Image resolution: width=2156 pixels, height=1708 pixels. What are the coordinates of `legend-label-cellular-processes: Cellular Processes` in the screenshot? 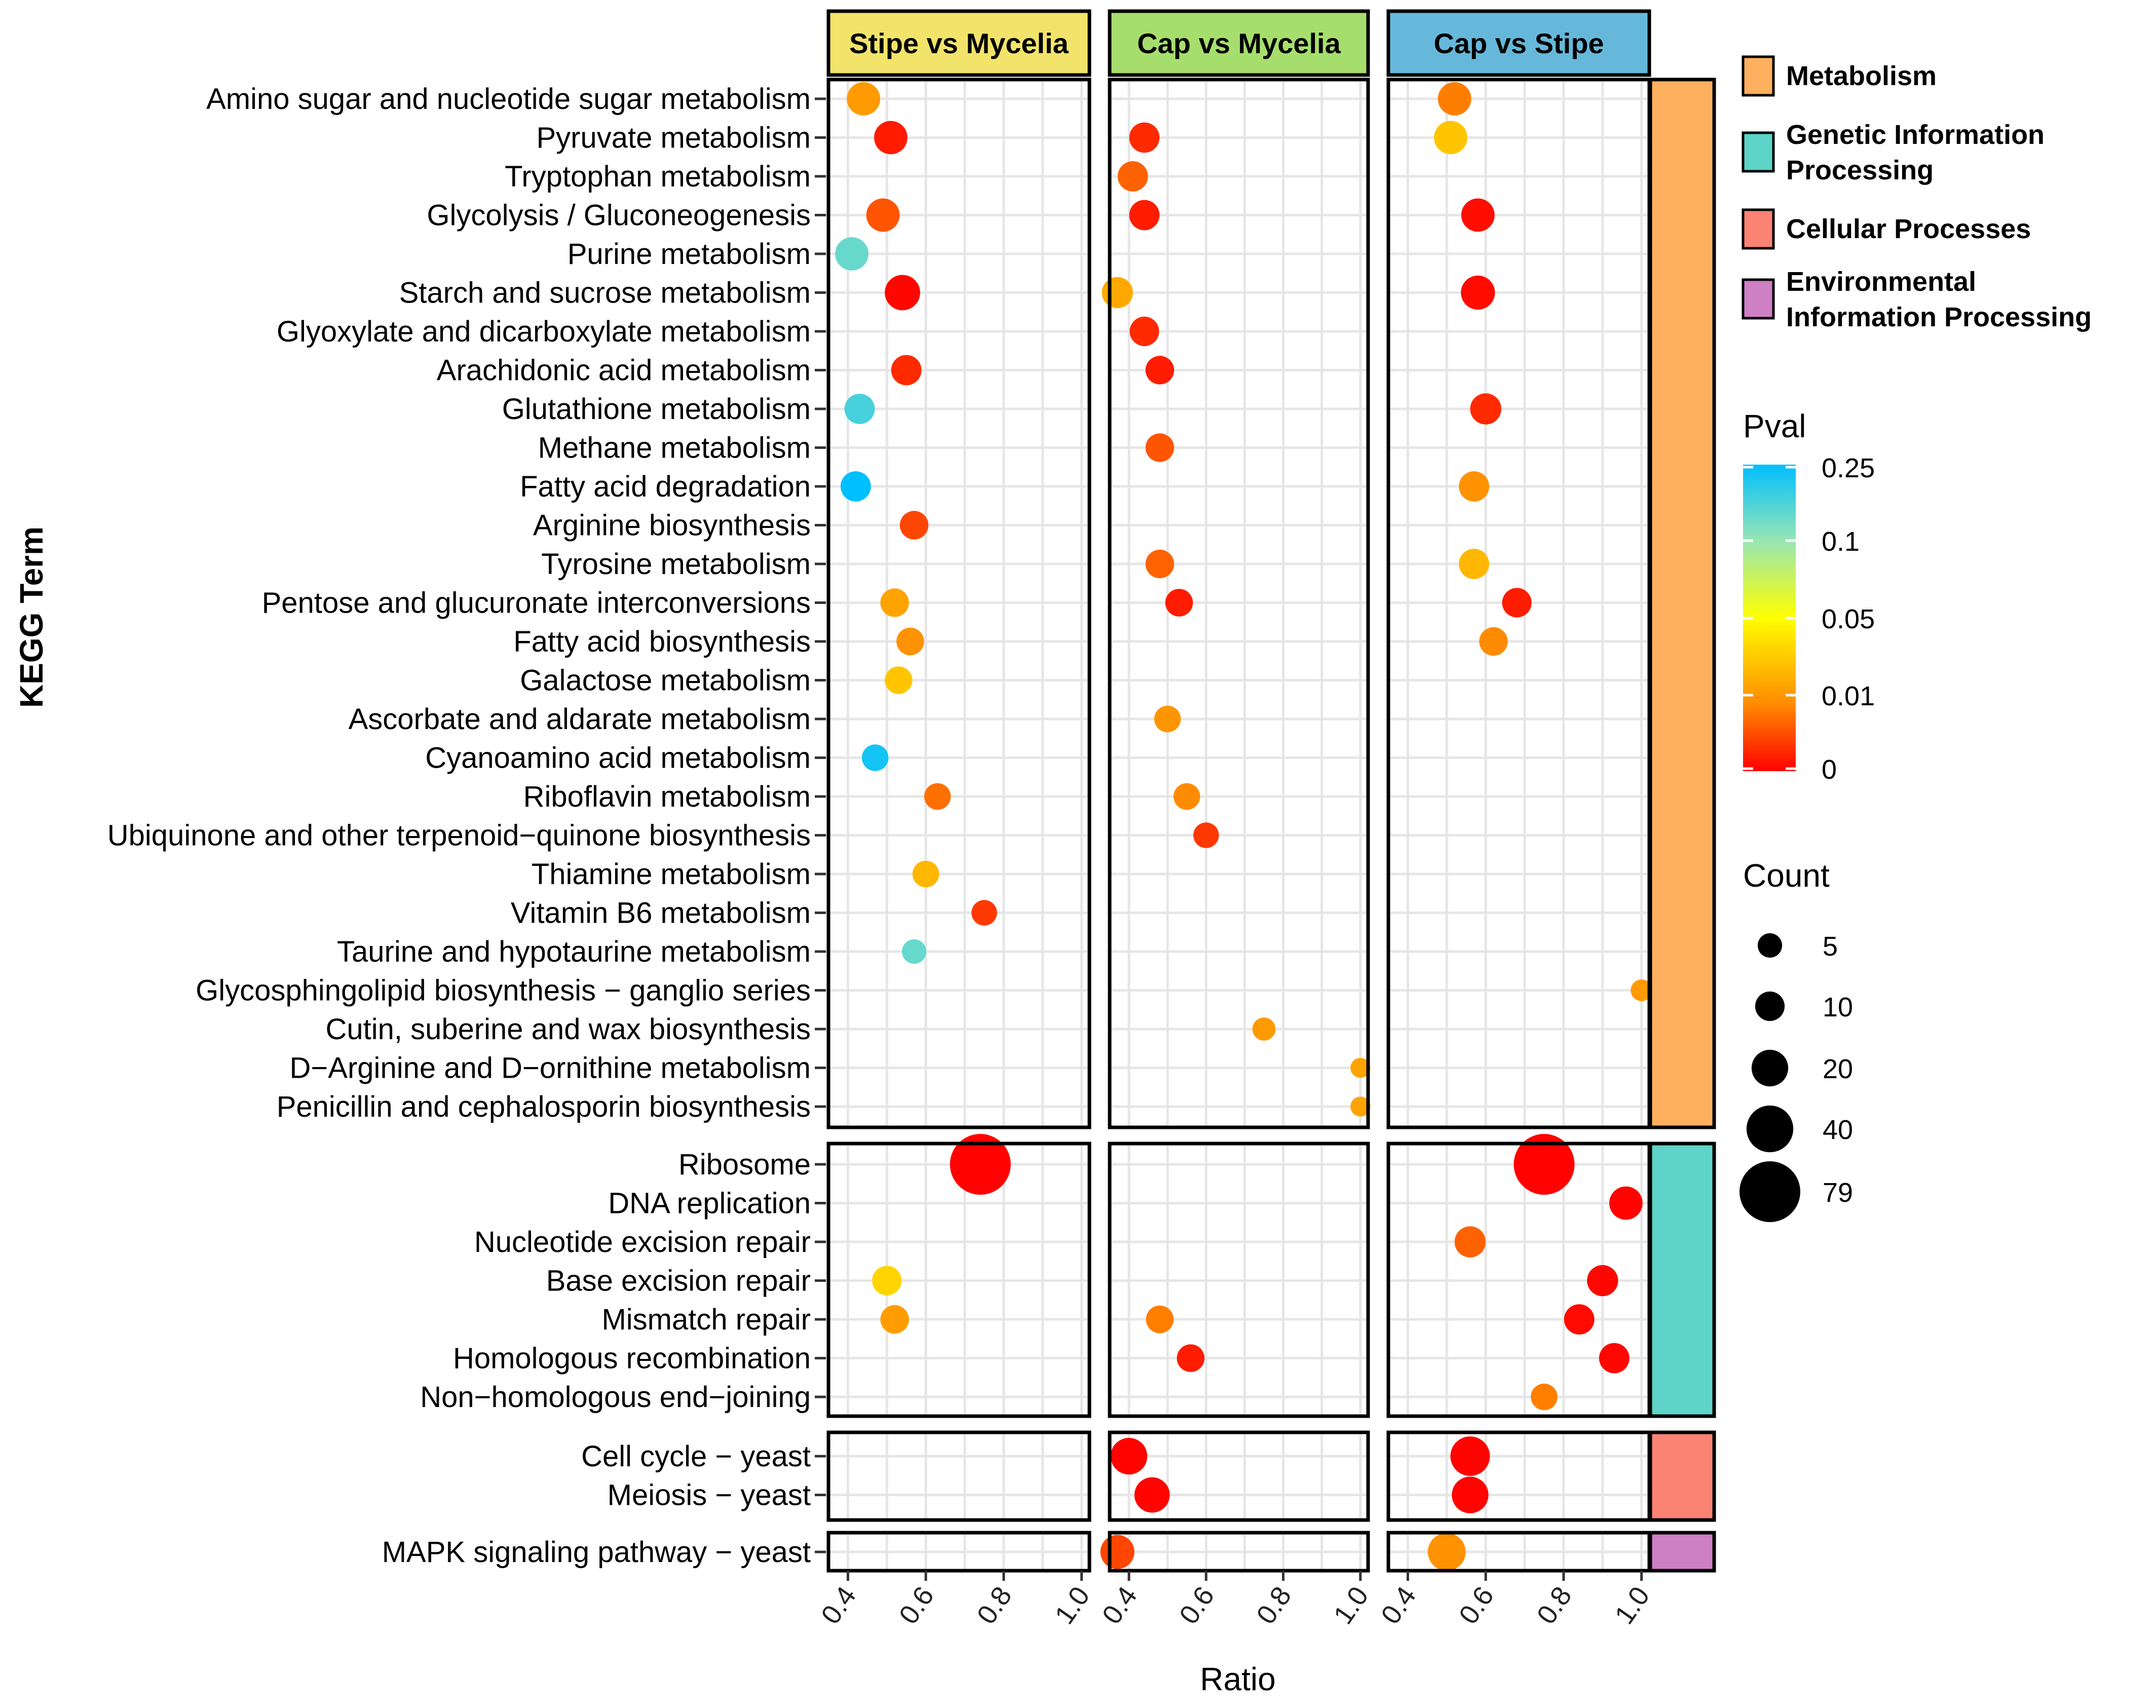 It's located at (1908, 229).